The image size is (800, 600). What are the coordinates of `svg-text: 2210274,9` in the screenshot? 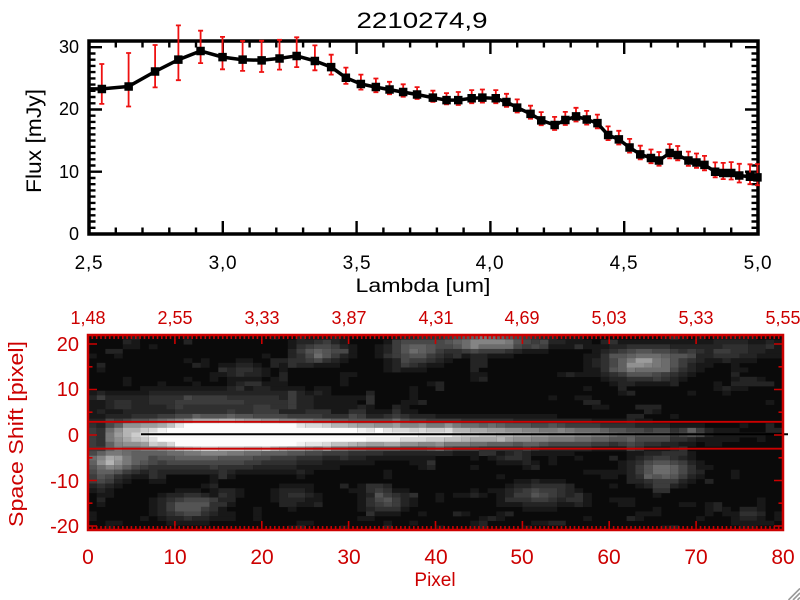 It's located at (422, 20).